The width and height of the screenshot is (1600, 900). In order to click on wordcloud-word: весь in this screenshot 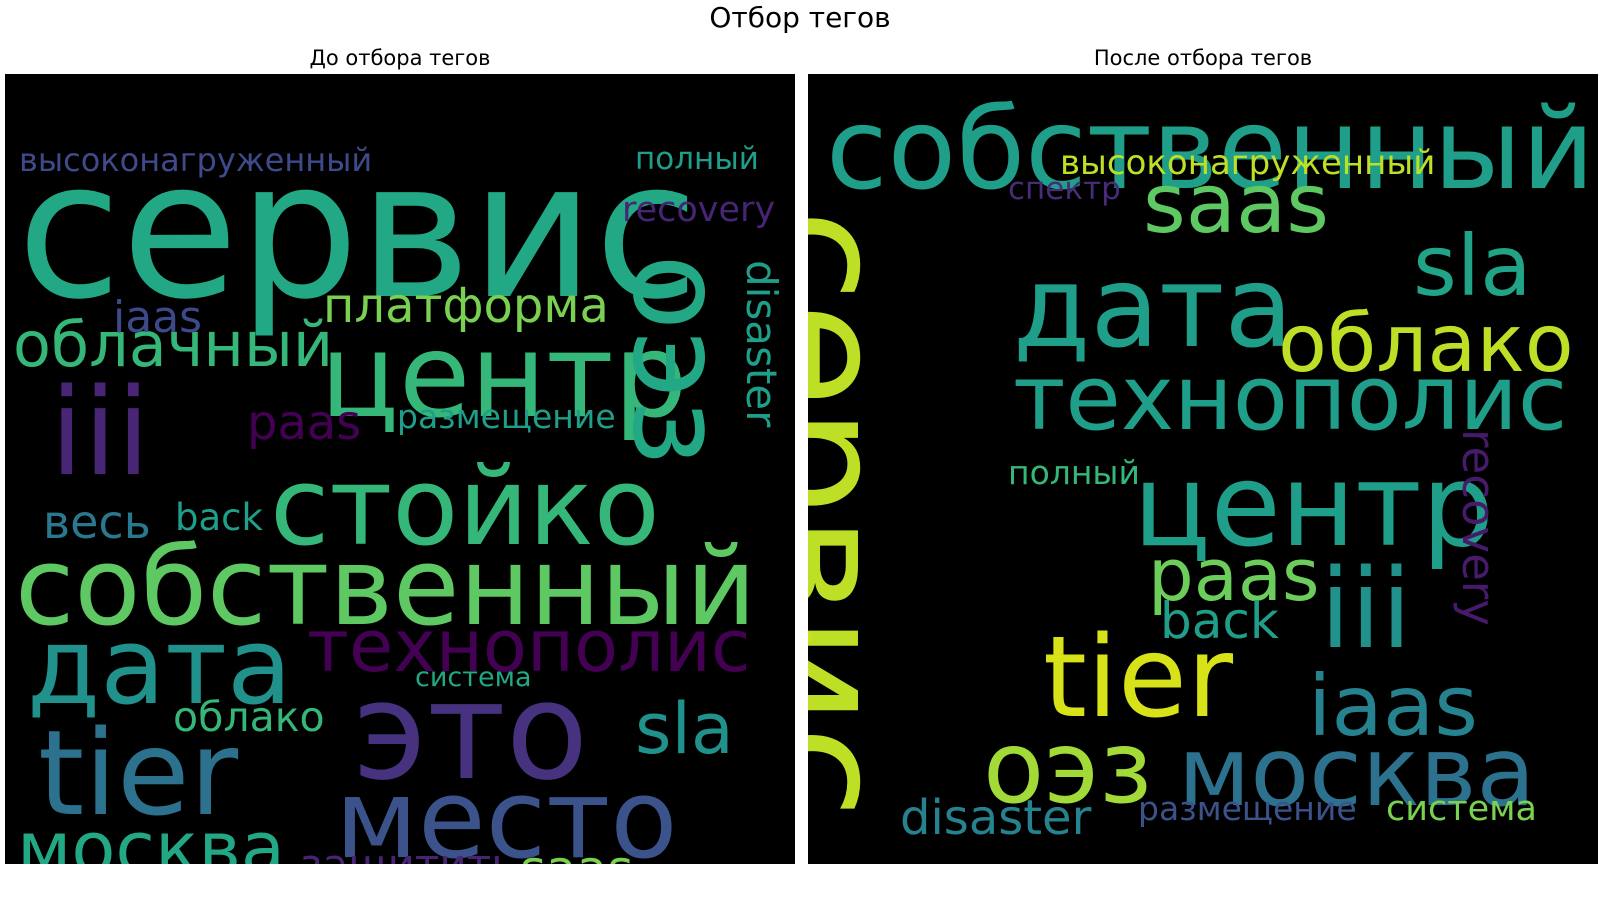, I will do `click(97, 522)`.